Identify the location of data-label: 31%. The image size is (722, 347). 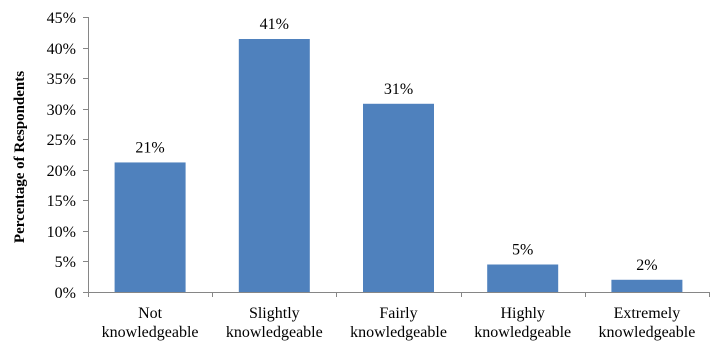
(398, 89).